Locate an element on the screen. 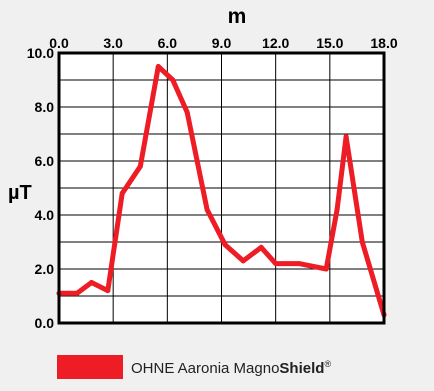 Image resolution: width=434 pixels, height=391 pixels. x-tick-label: 18.0 is located at coordinates (383, 43).